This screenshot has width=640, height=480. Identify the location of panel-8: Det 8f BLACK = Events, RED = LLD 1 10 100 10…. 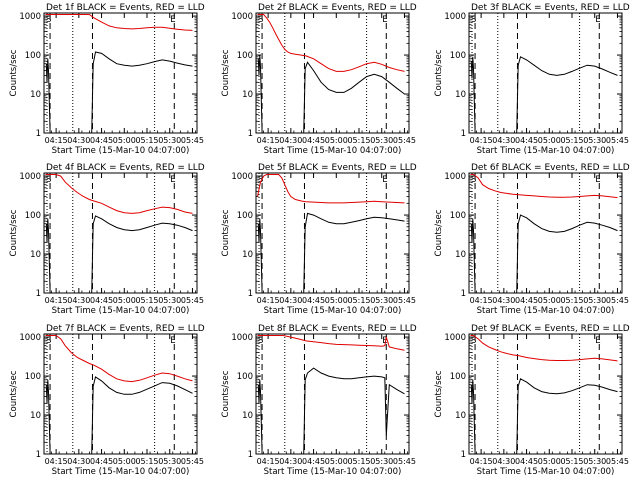
(319, 400).